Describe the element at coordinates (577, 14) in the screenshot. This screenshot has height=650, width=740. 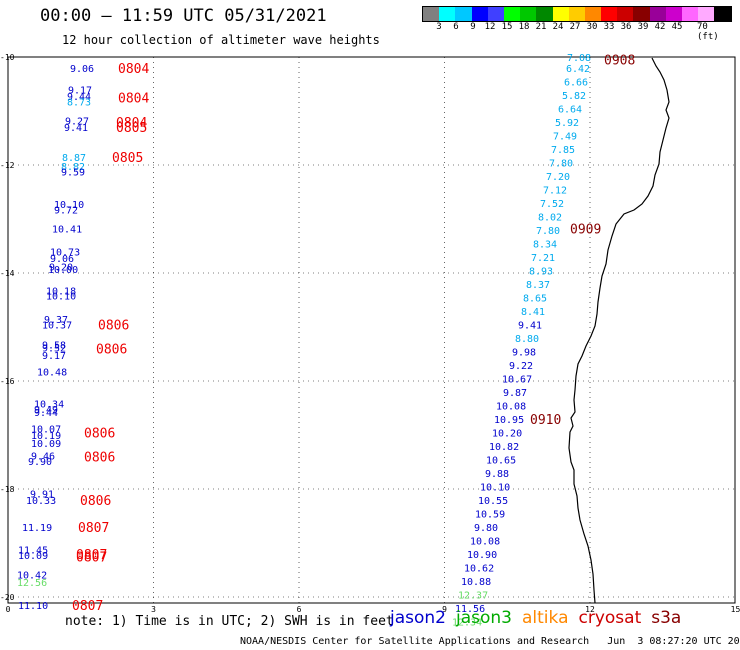
I see `color-legend-bar` at that location.